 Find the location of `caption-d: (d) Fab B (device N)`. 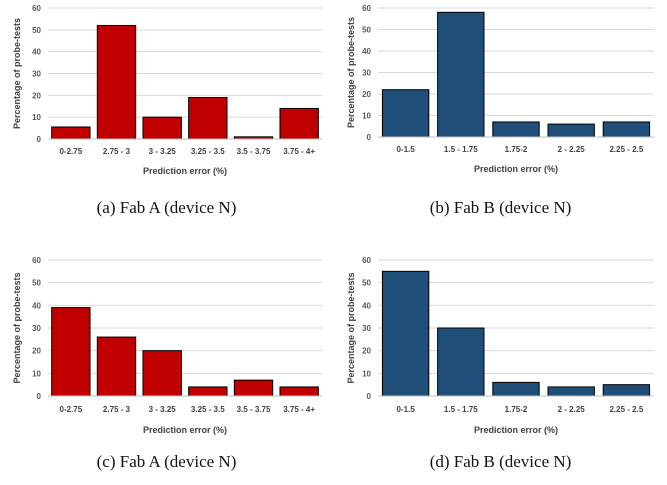

caption-d: (d) Fab B (device N) is located at coordinates (500, 461).